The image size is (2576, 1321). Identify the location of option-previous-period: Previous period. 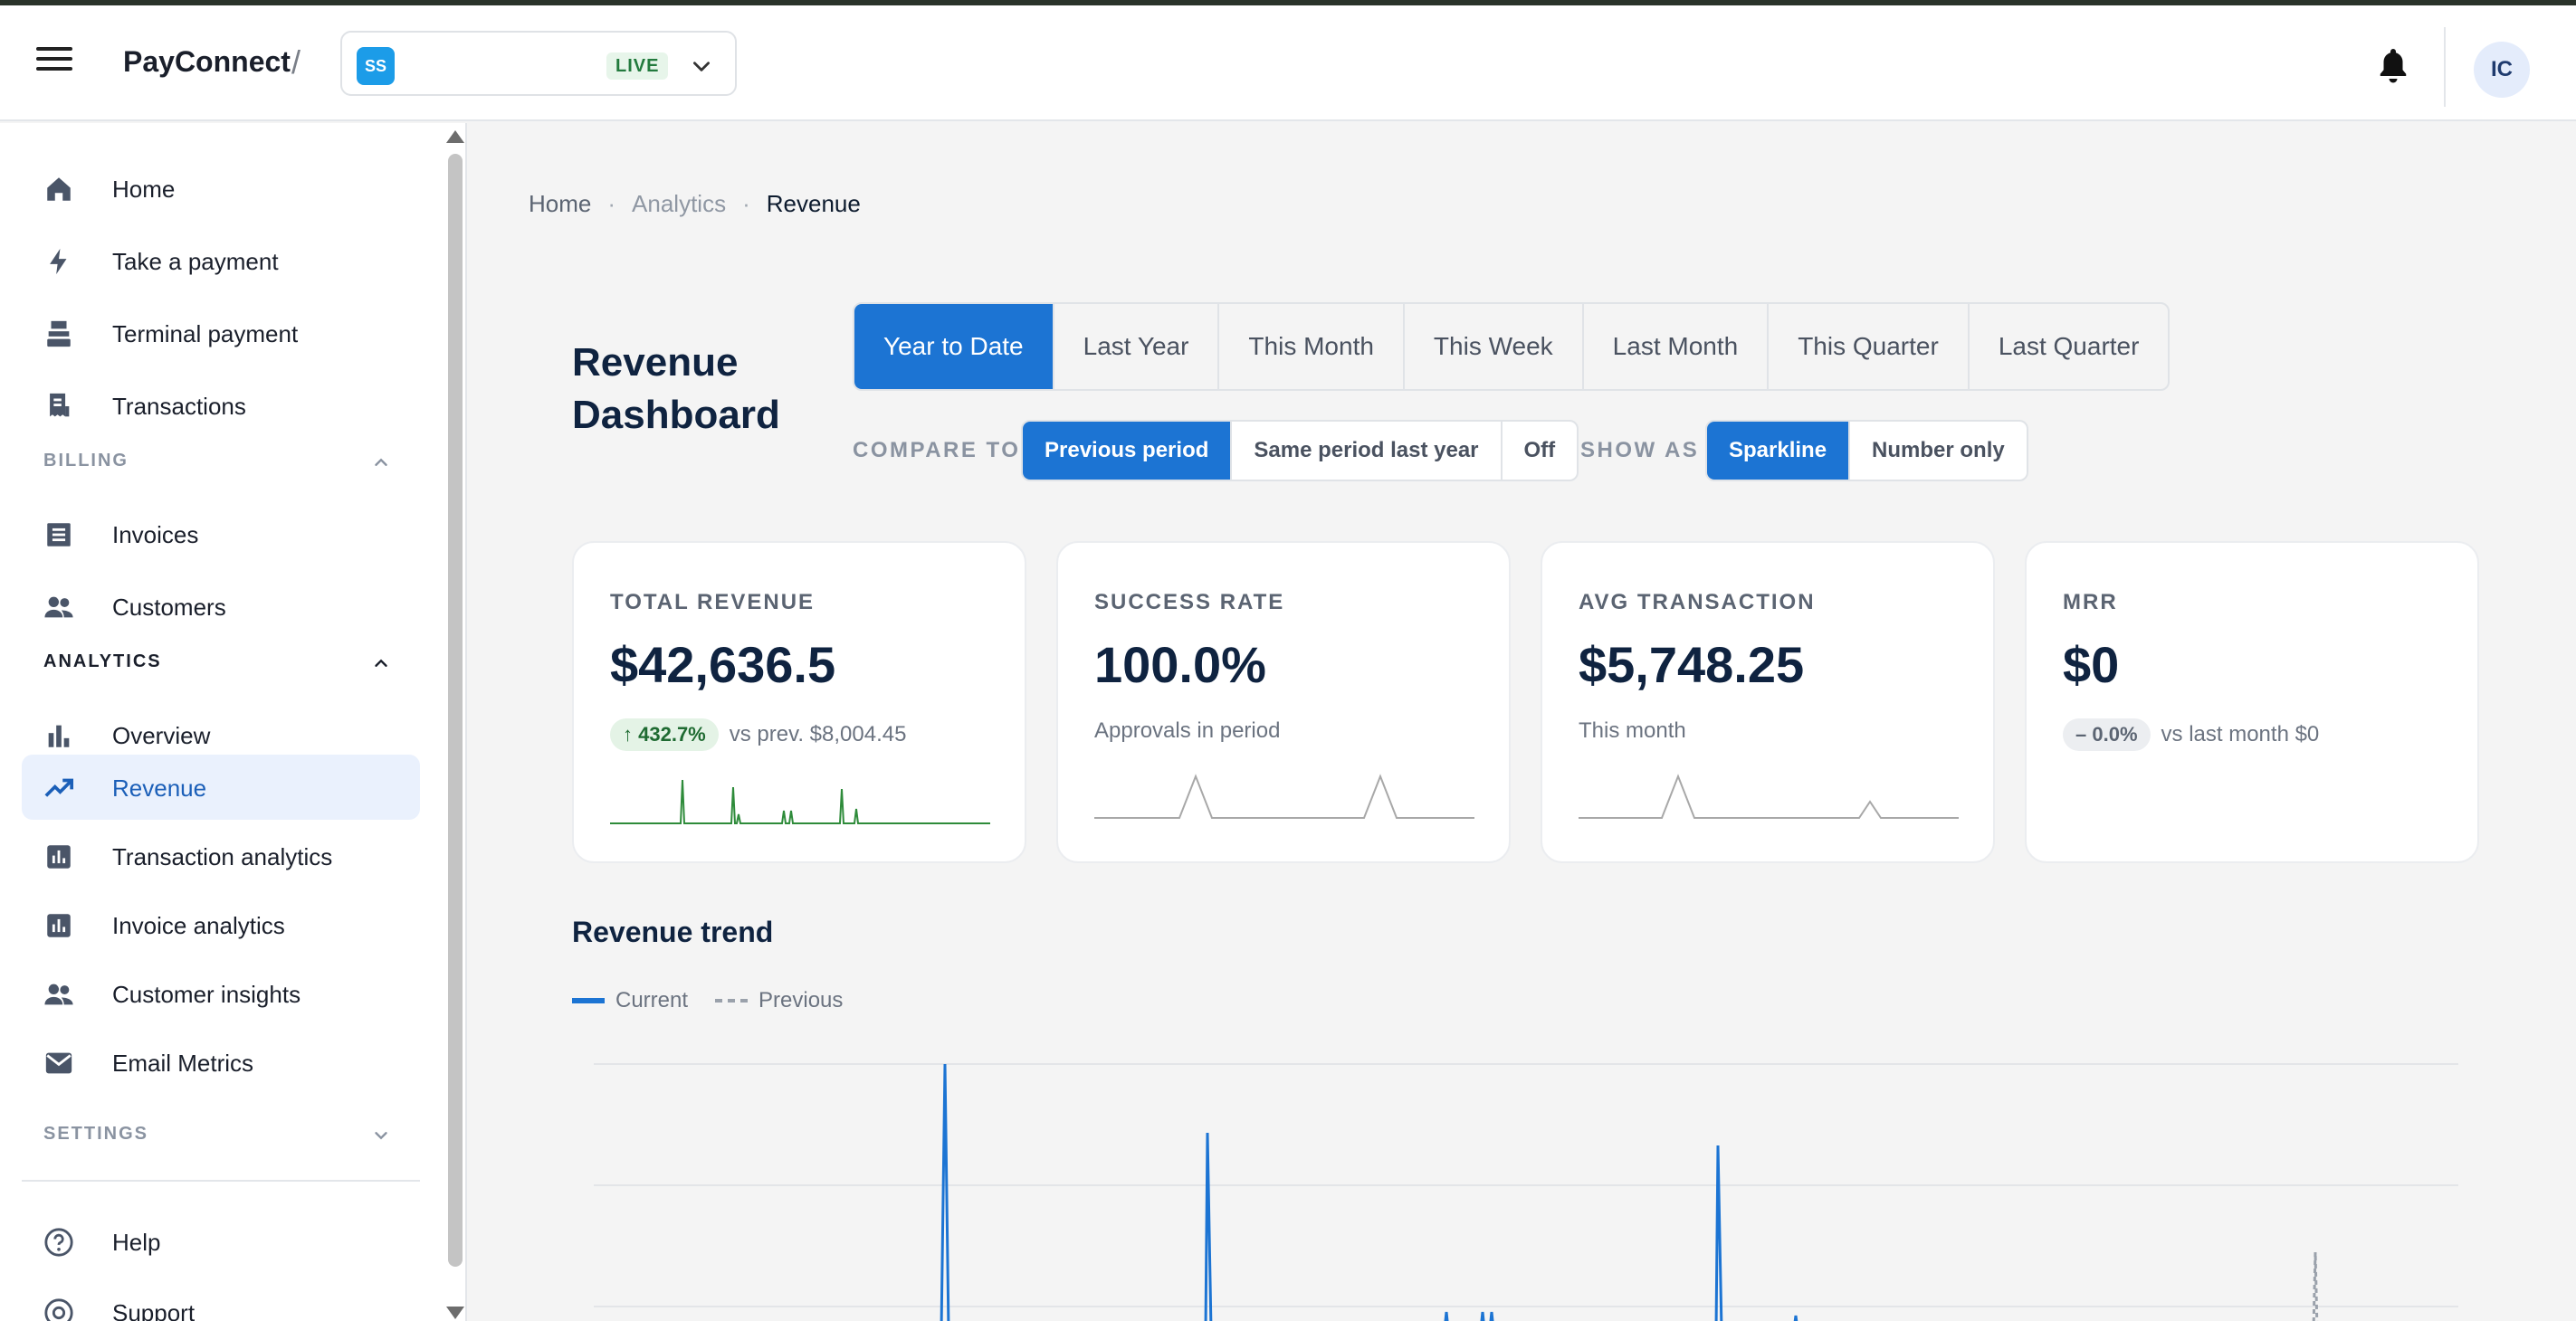
(1128, 451).